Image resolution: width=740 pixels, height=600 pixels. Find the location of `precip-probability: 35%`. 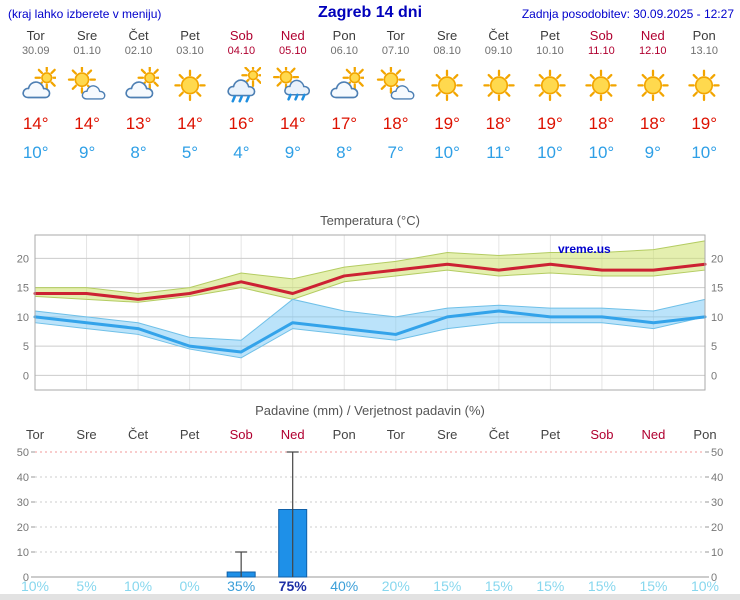

precip-probability: 35% is located at coordinates (241, 586).